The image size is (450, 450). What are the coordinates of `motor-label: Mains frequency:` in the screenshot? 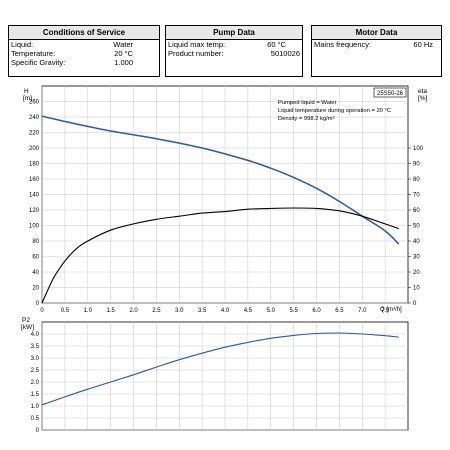 It's located at (343, 44).